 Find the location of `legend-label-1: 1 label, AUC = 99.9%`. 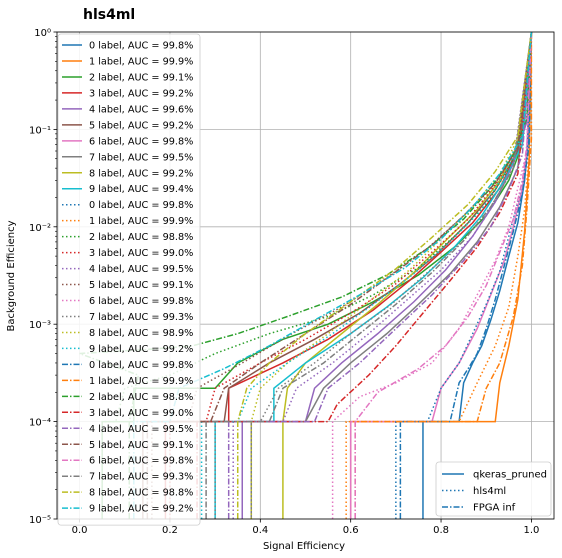

legend-label-1: 1 label, AUC = 99.9% is located at coordinates (141, 61).